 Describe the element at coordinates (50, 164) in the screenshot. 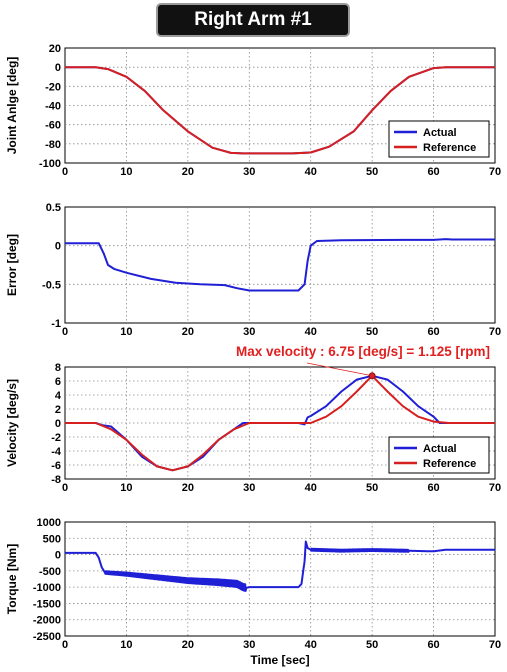

I see `y-tick-label: -100` at that location.